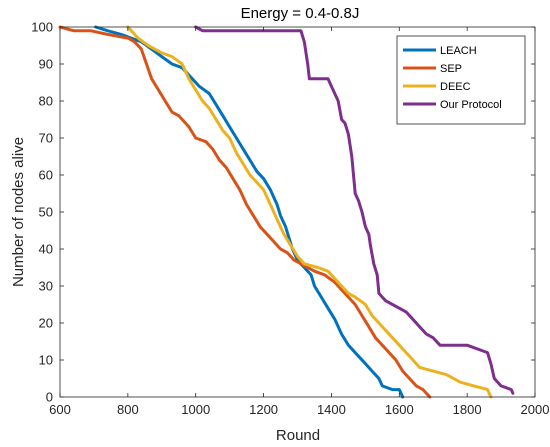 This screenshot has height=447, width=550. I want to click on y-tick-label: 70, so click(46, 138).